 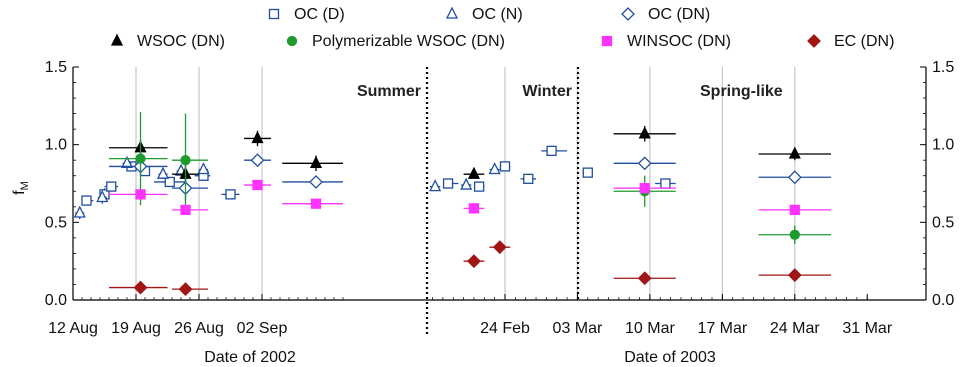 What do you see at coordinates (795, 328) in the screenshot?
I see `x-tick-label-2003-4: 24 Mar` at bounding box center [795, 328].